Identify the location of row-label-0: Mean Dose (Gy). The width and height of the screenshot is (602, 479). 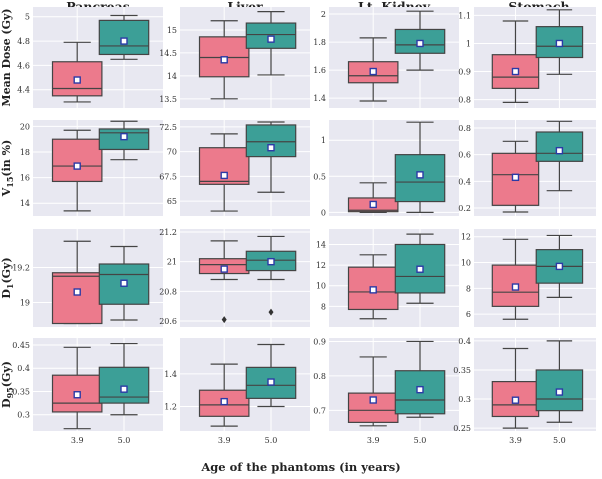
(6, 57).